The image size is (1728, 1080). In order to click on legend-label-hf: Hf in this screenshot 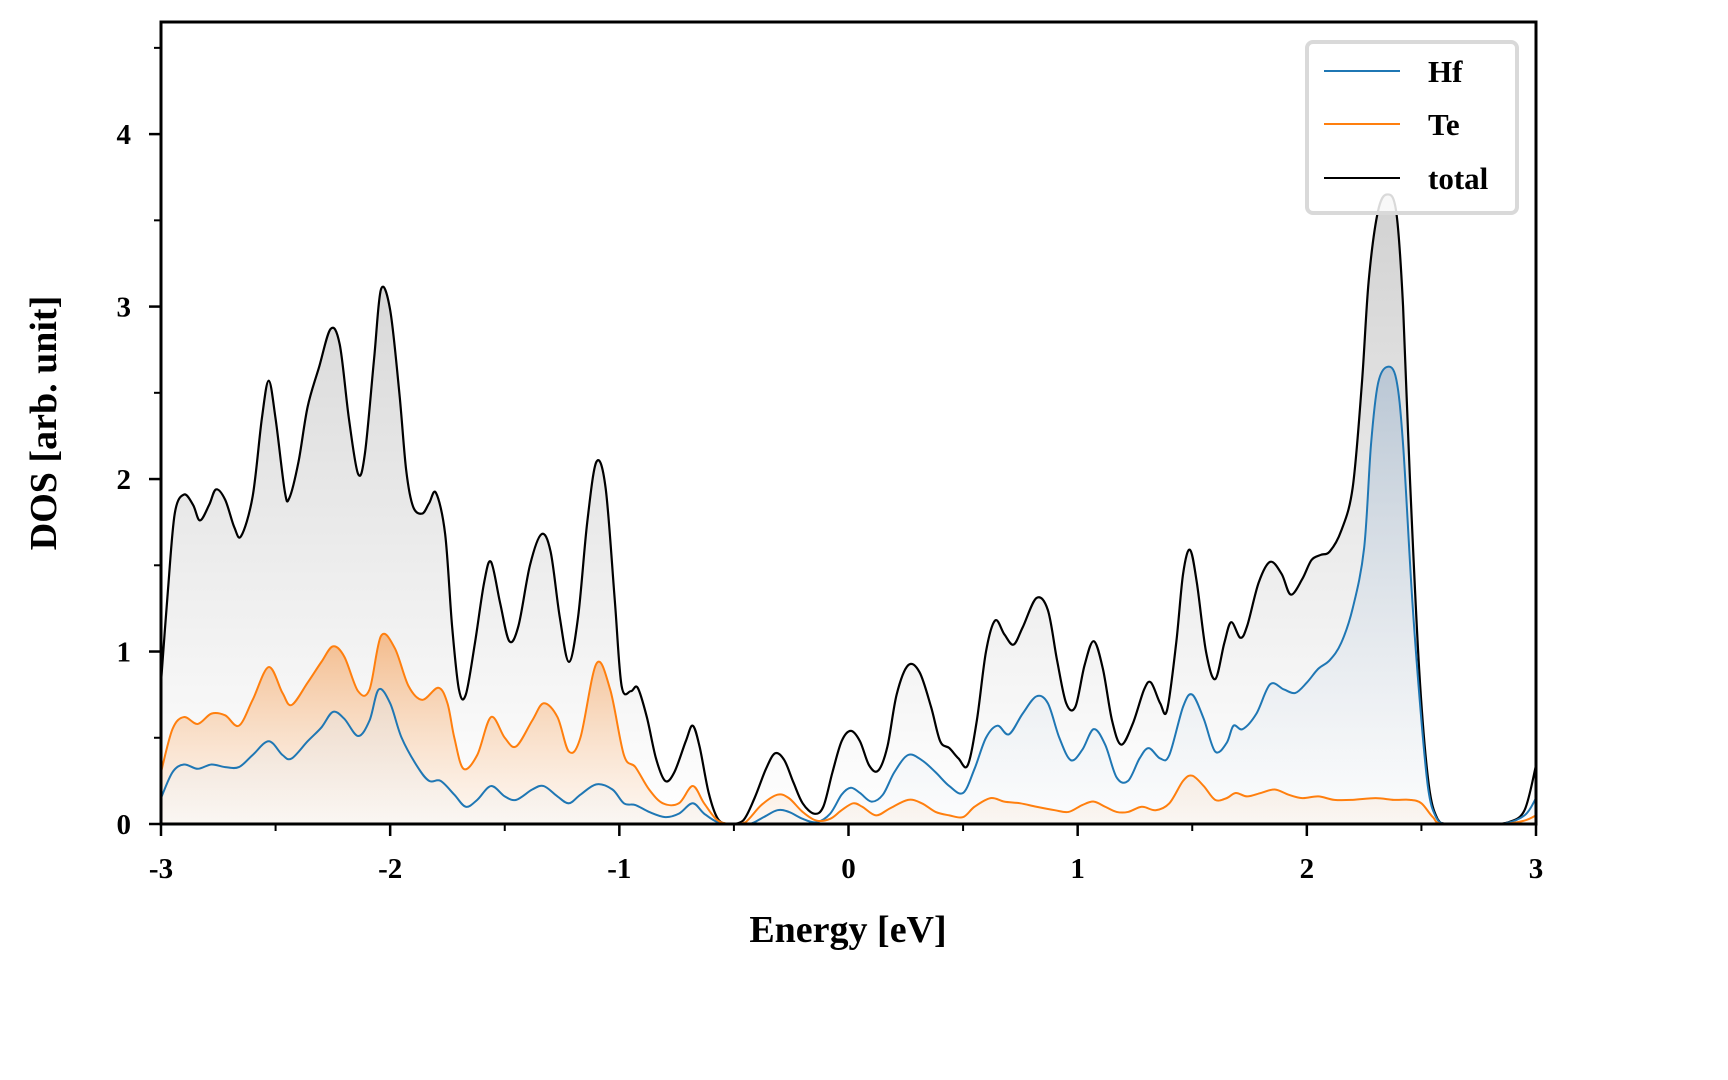, I will do `click(1445, 71)`.